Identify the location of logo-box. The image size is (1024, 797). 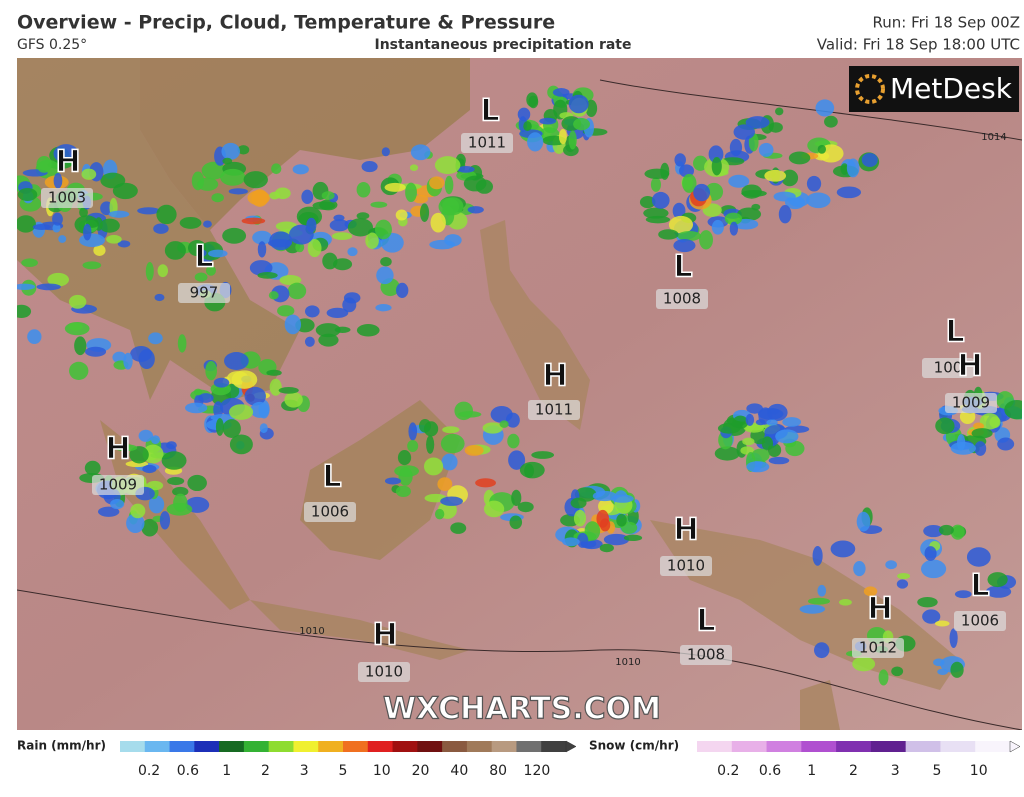
(934, 89).